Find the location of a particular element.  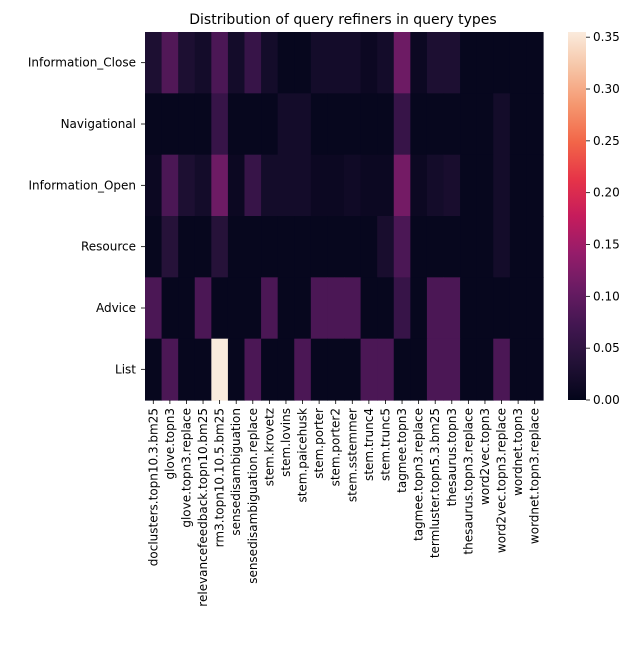

x-tick-label: stem.trunc4 is located at coordinates (369, 444).